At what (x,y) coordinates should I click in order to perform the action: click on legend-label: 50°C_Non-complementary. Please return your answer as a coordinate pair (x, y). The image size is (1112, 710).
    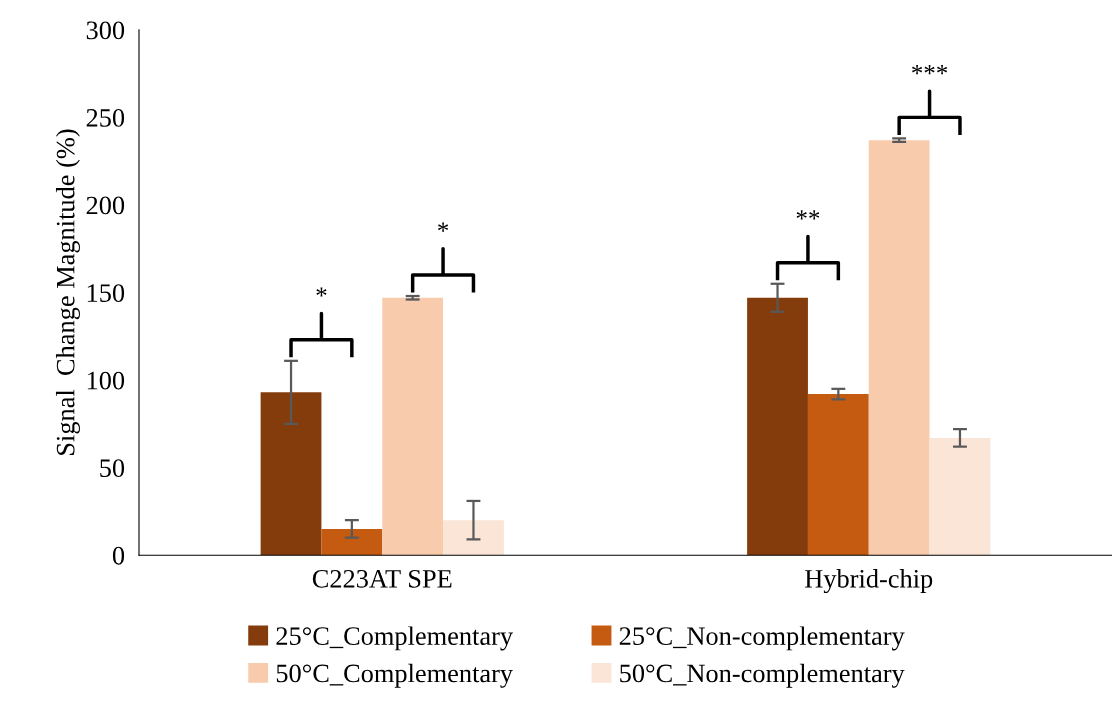
    Looking at the image, I should click on (762, 675).